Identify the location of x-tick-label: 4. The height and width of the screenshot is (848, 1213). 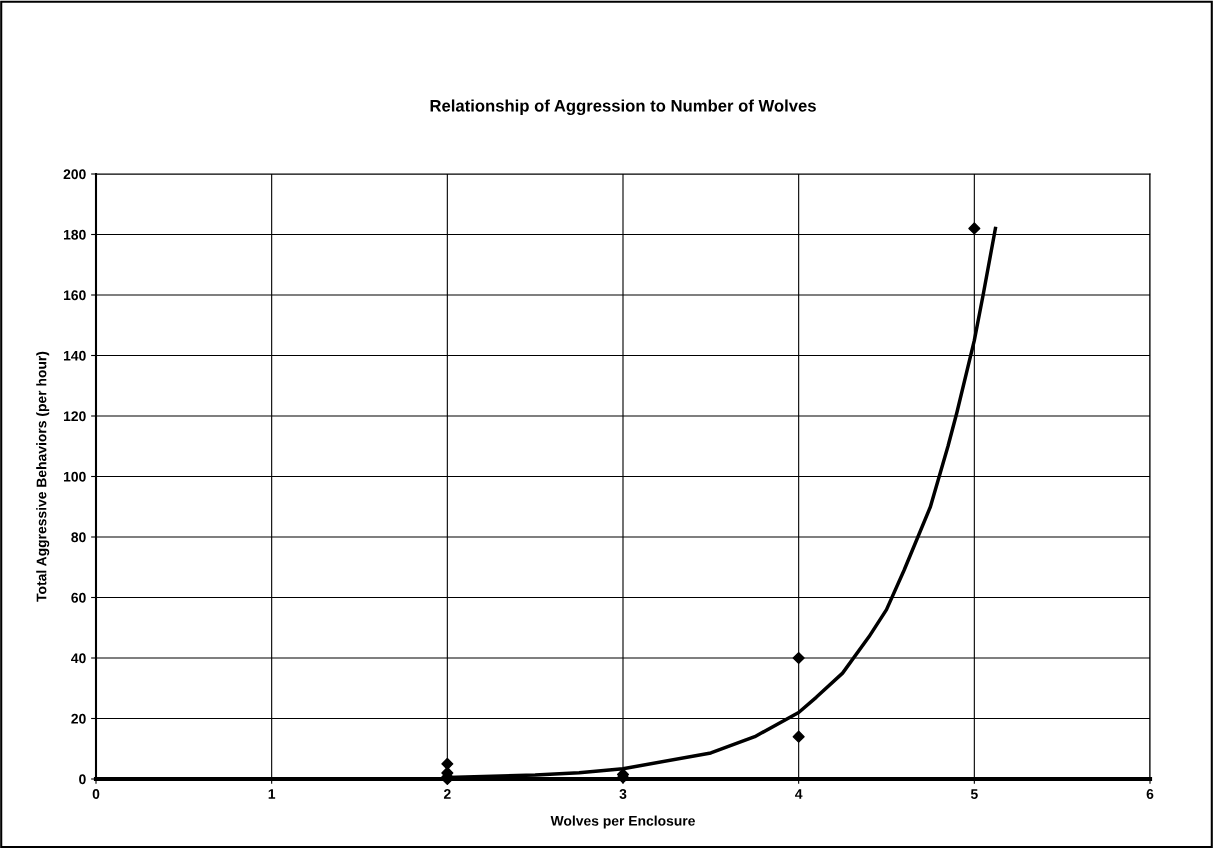
(799, 794).